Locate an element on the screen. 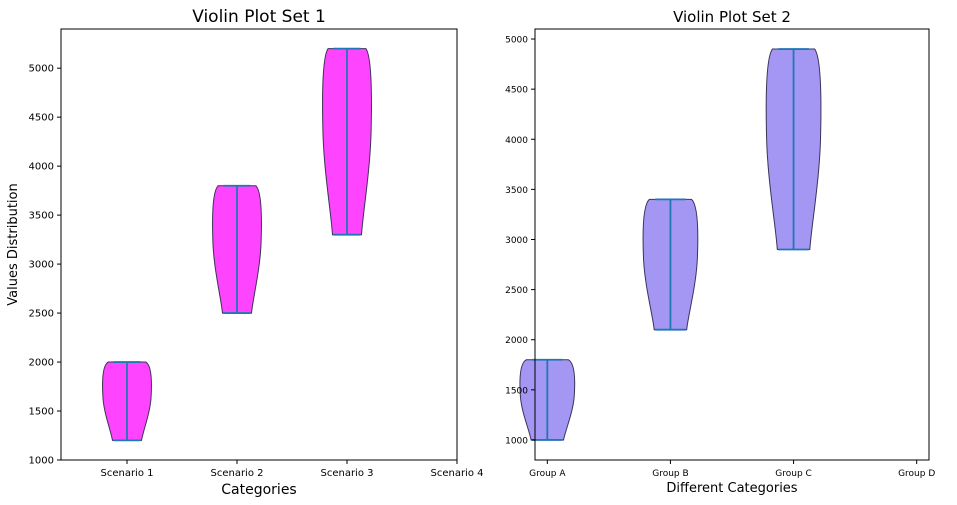 This screenshot has height=505, width=957. x-tick-label: Group D is located at coordinates (916, 474).